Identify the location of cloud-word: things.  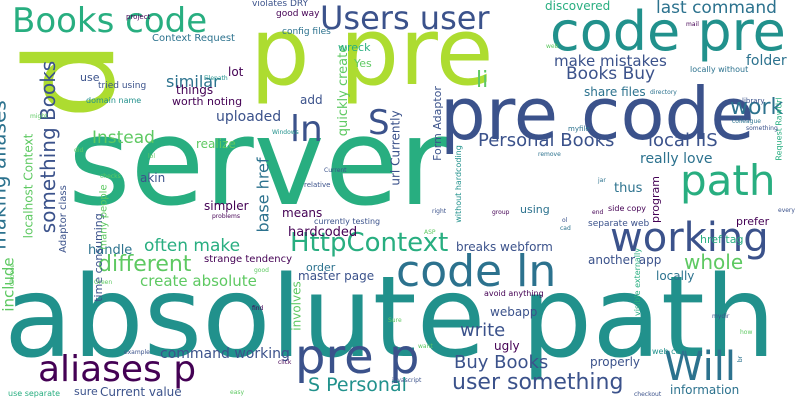
(195, 90).